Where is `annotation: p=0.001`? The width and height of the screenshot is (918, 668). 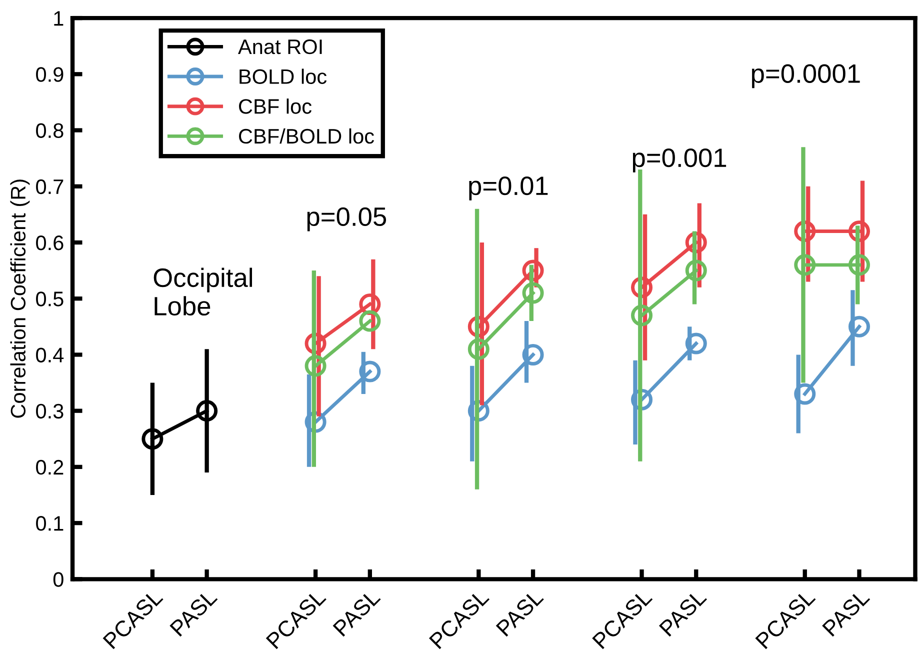
annotation: p=0.001 is located at coordinates (679, 160).